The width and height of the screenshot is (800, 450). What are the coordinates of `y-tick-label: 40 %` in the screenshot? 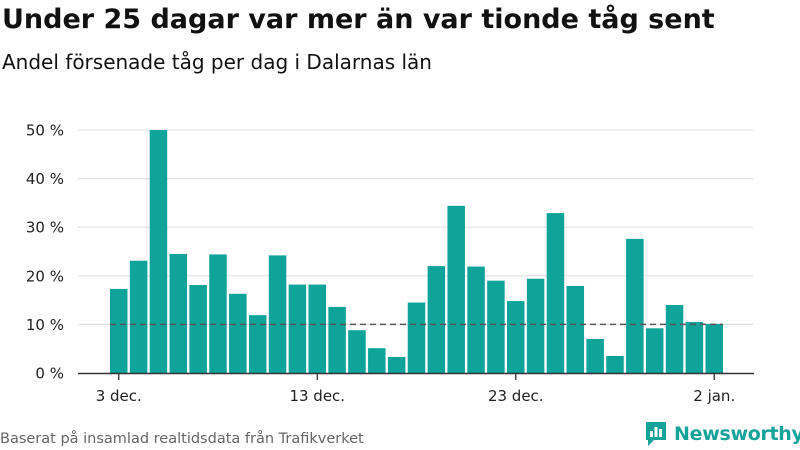 It's located at (45, 179).